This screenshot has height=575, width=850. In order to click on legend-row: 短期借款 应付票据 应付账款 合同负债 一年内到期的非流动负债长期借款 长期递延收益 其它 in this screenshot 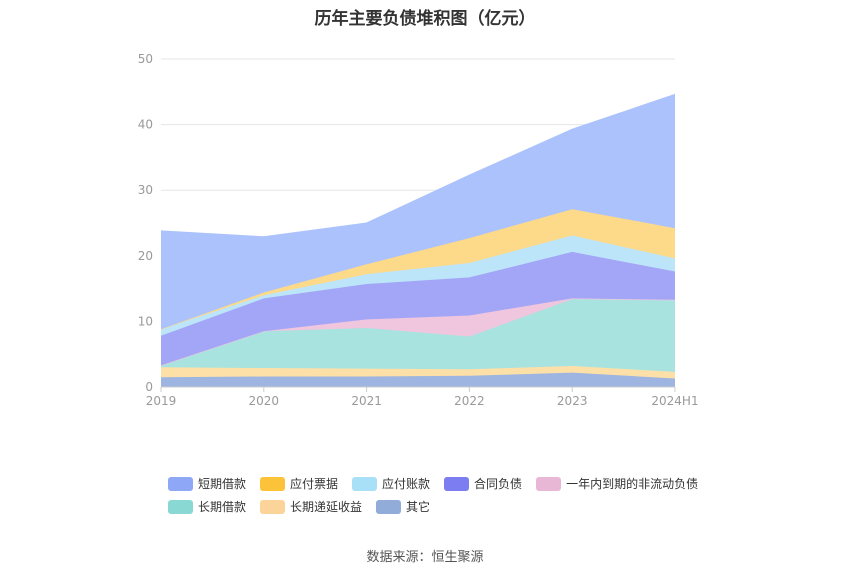, I will do `click(448, 495)`.